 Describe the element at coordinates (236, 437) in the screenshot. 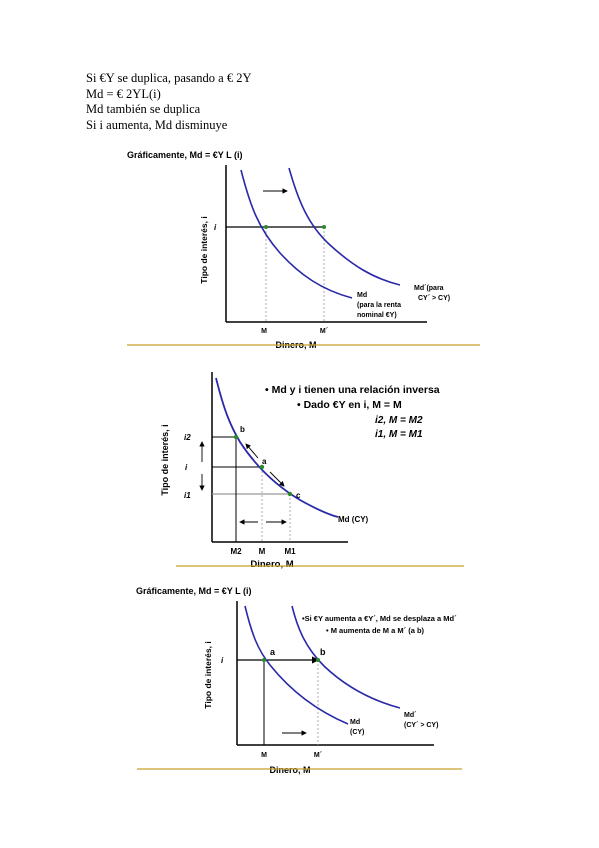

I see `fig2-point-b-dot` at that location.